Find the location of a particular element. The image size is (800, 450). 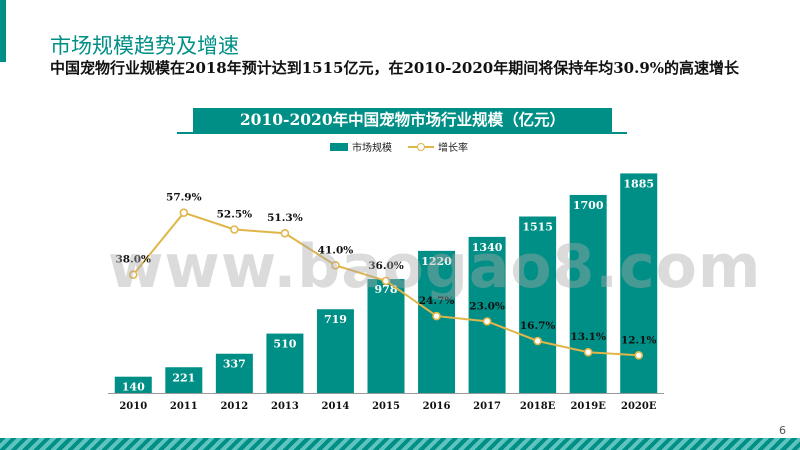

growth-rate-label: 57.9% is located at coordinates (184, 198).